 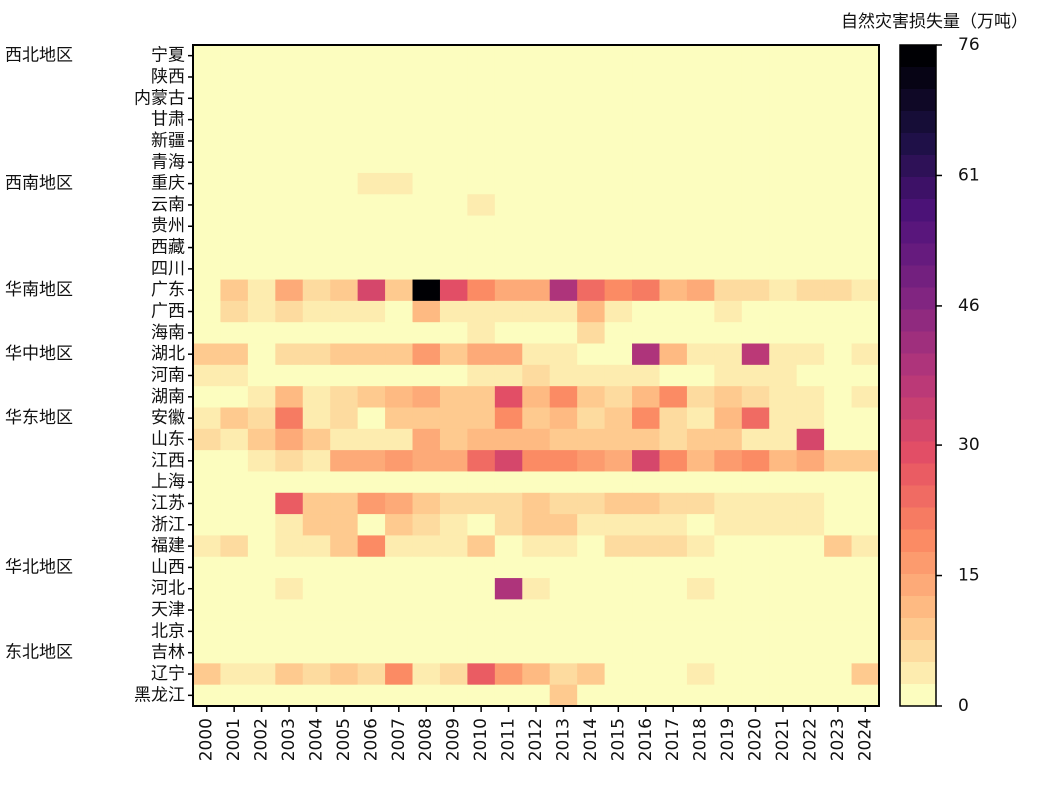 What do you see at coordinates (168, 482) in the screenshot?
I see `row-label: 上海` at bounding box center [168, 482].